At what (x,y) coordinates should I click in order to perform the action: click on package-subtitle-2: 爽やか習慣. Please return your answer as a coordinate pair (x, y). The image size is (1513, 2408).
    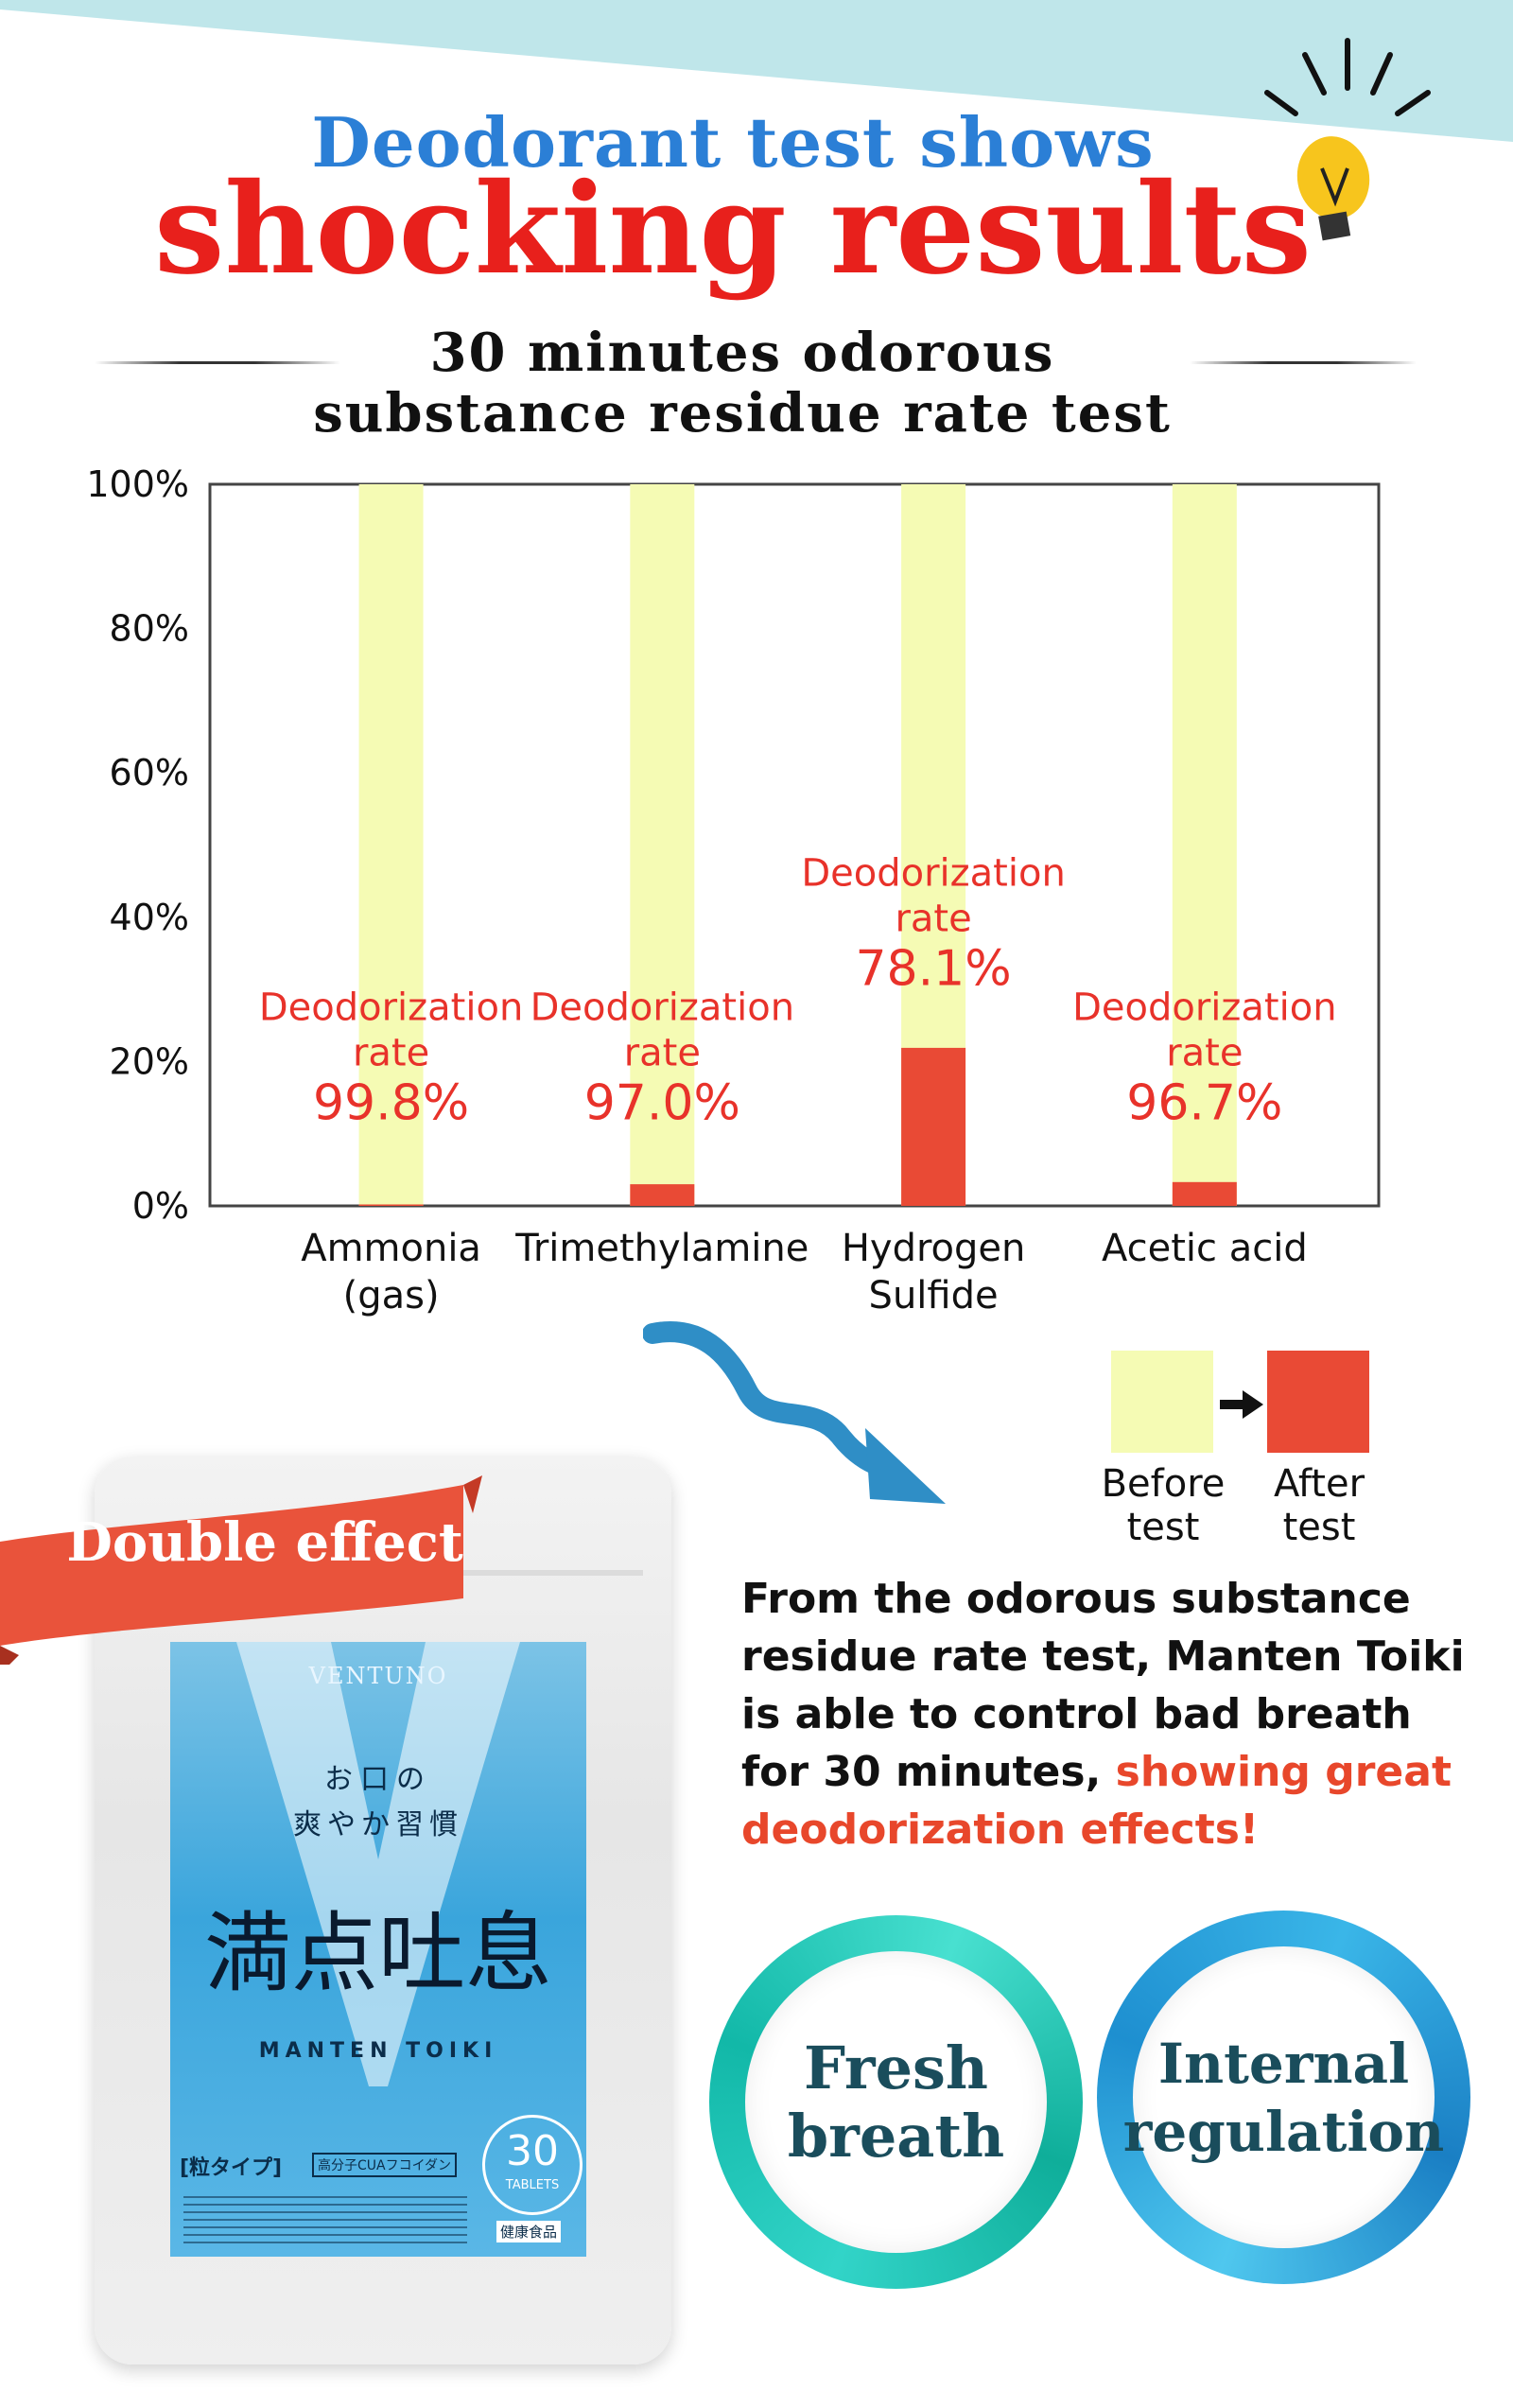
    Looking at the image, I should click on (378, 1825).